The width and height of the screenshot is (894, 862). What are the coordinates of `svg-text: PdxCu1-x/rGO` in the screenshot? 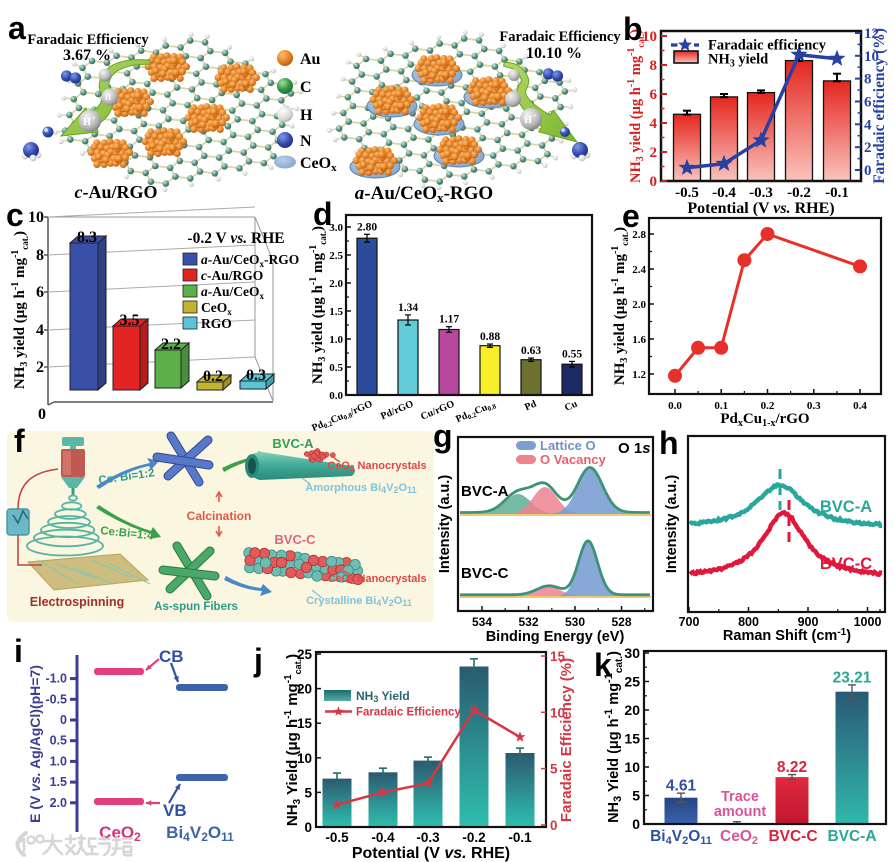 It's located at (764, 420).